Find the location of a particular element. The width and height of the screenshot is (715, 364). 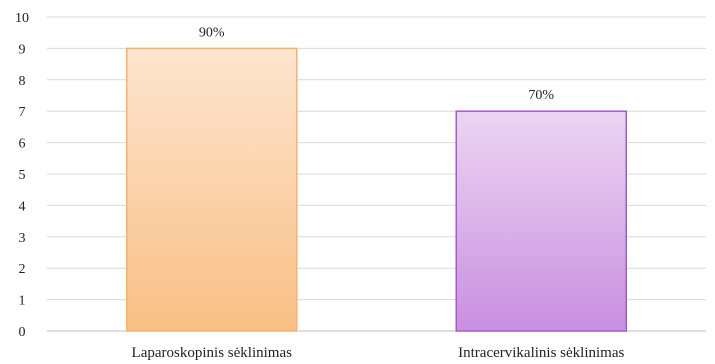

y-tick-label: 8 is located at coordinates (22, 81).